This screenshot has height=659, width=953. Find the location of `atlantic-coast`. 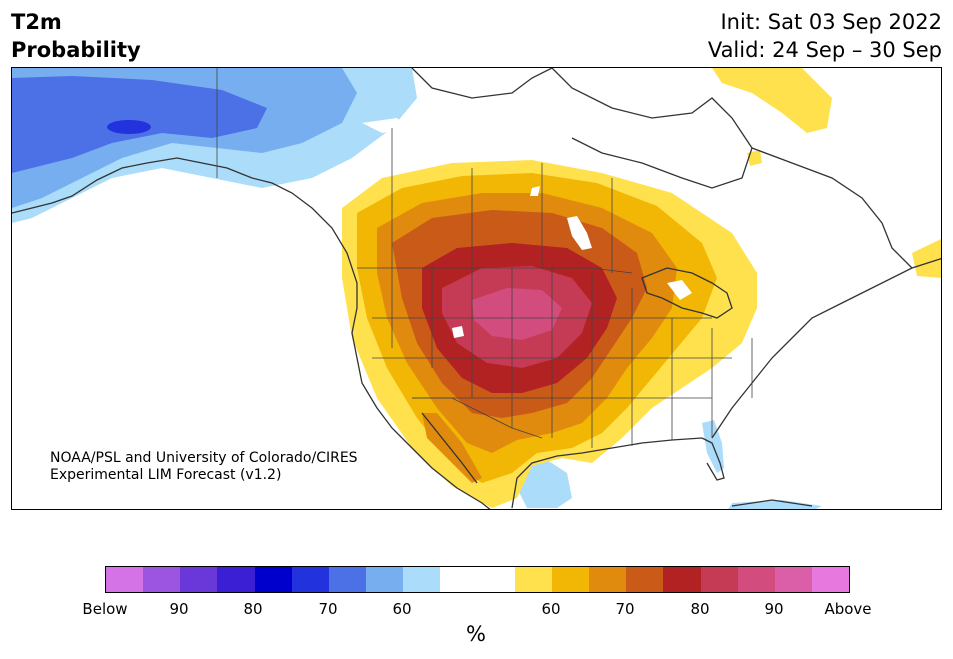

atlantic-coast is located at coordinates (826, 348).